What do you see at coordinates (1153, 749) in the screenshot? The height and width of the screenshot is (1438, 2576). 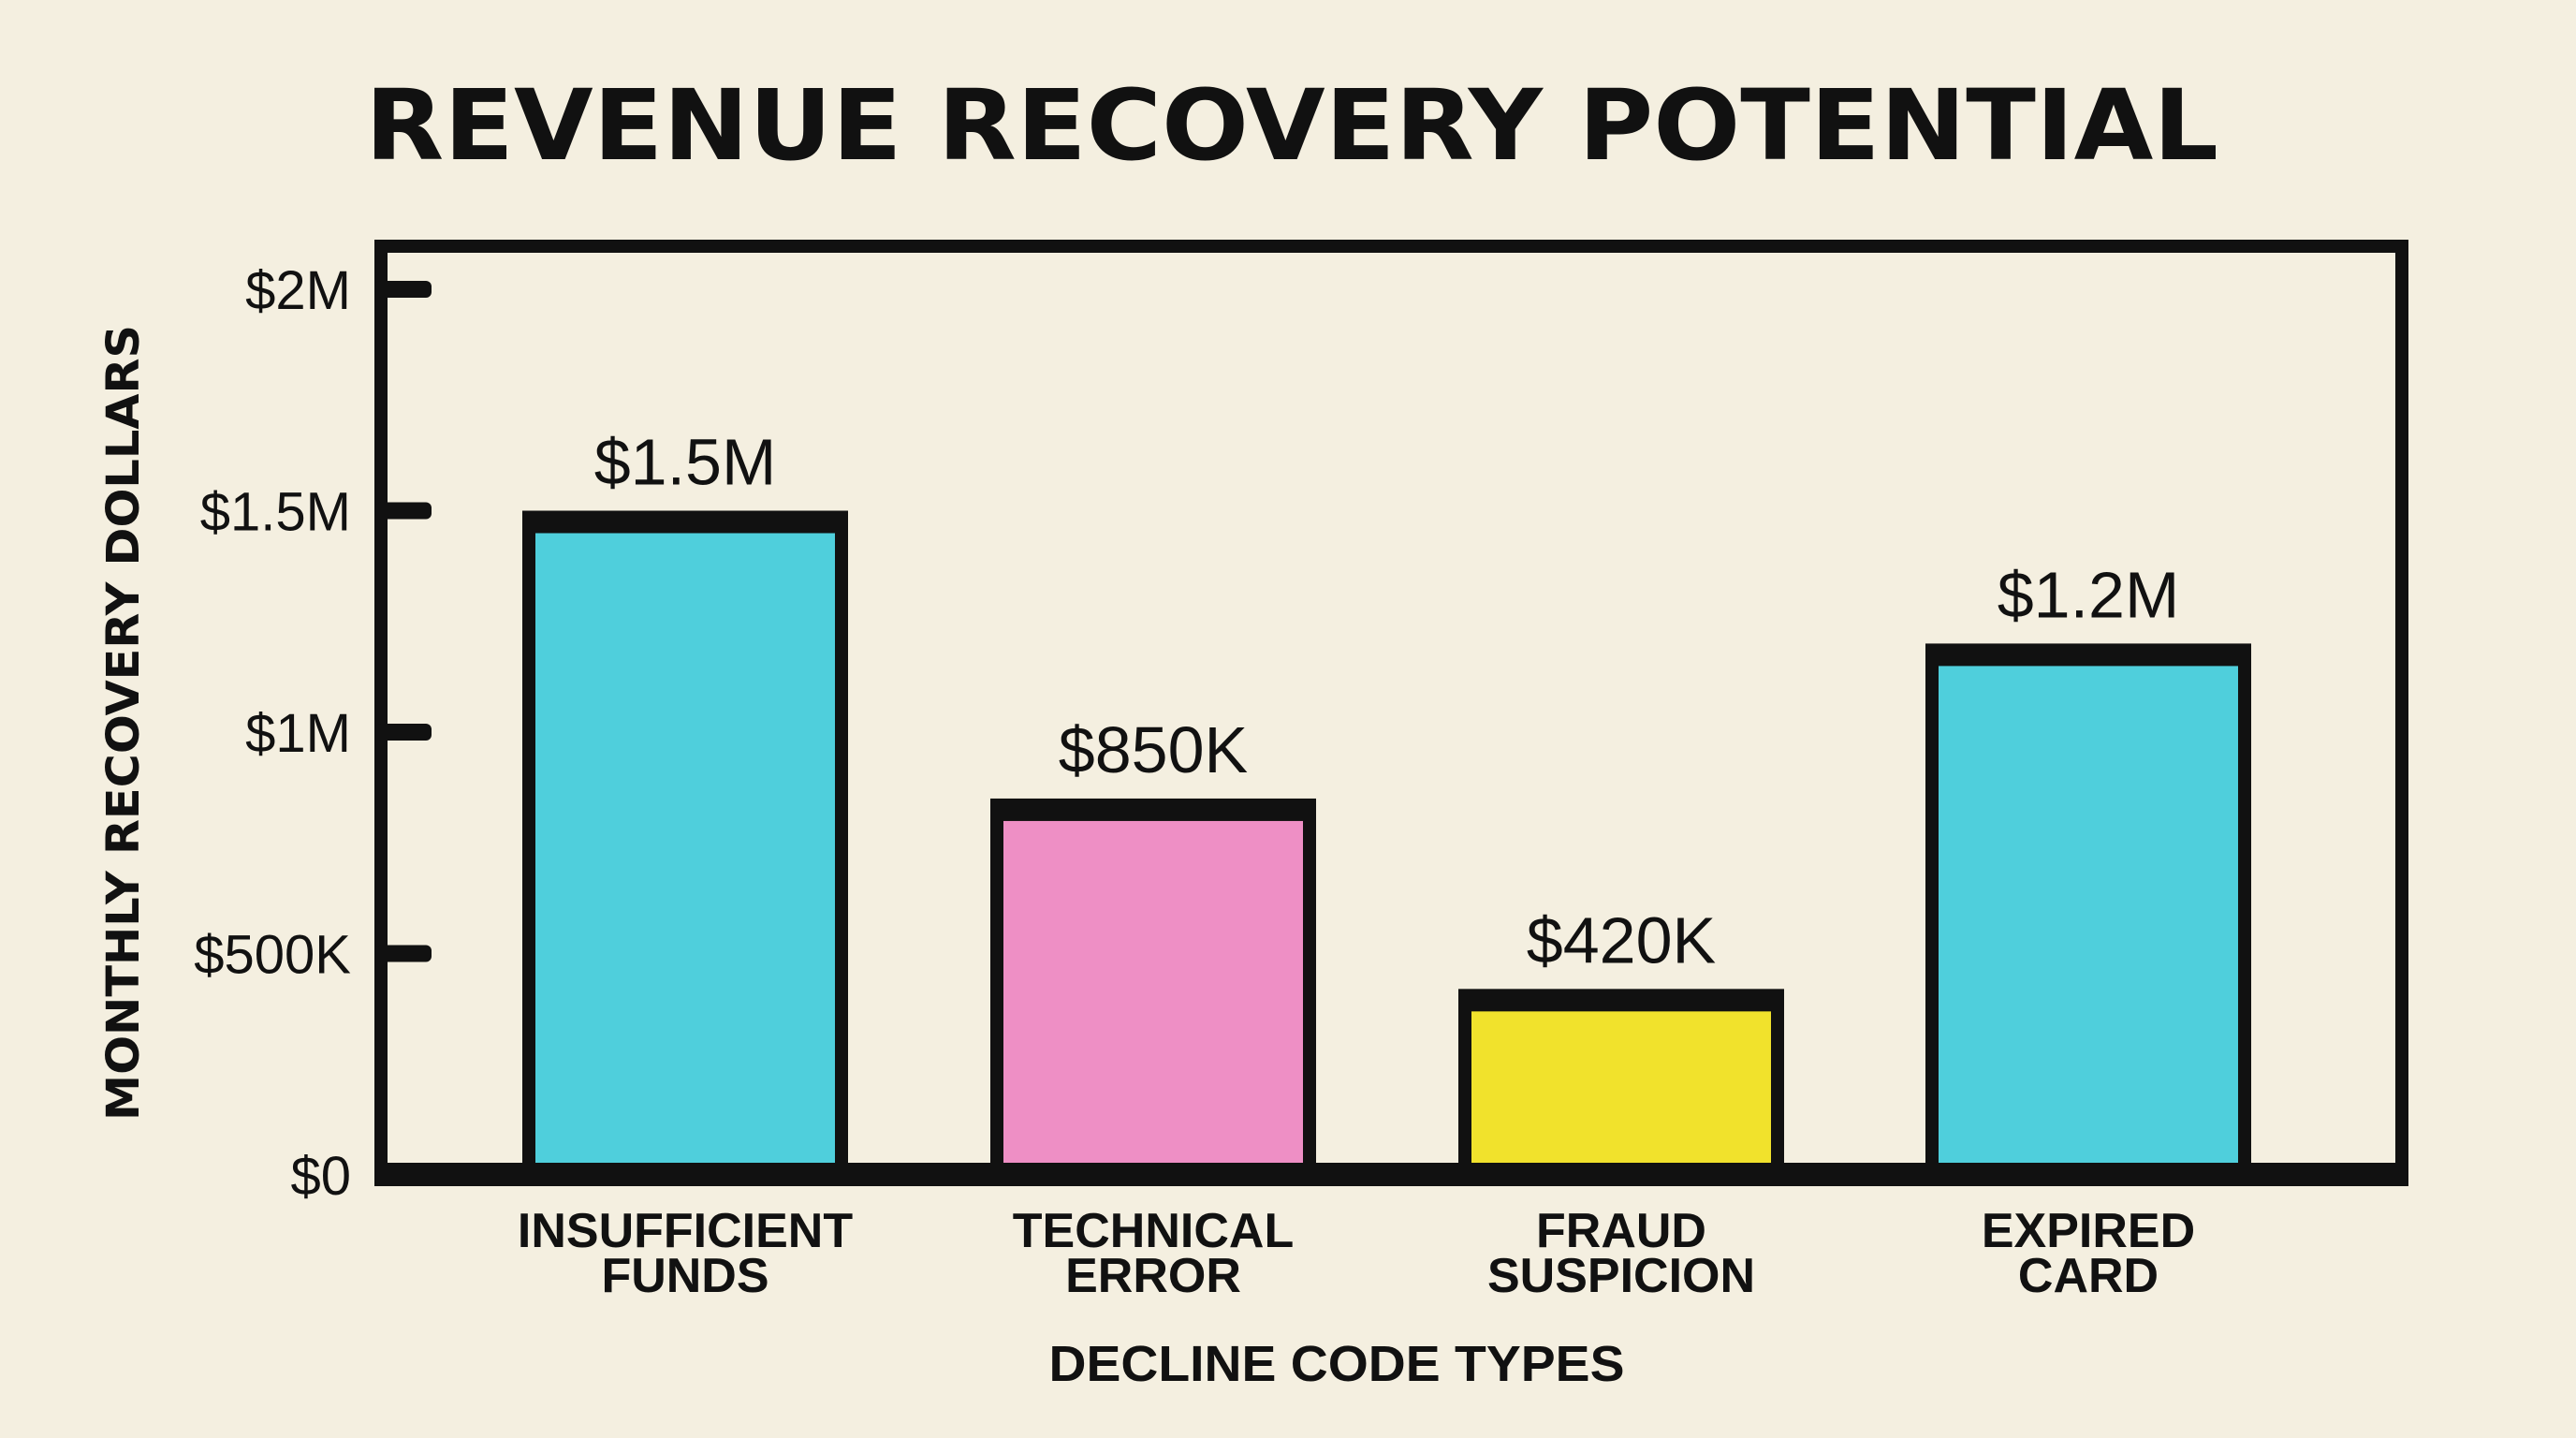 I see `data-label: $850K` at bounding box center [1153, 749].